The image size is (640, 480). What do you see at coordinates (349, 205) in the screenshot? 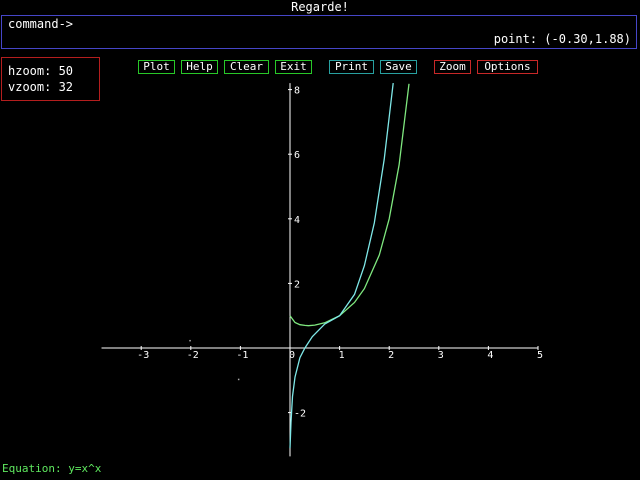
I see `curve-x-pow-x` at bounding box center [349, 205].